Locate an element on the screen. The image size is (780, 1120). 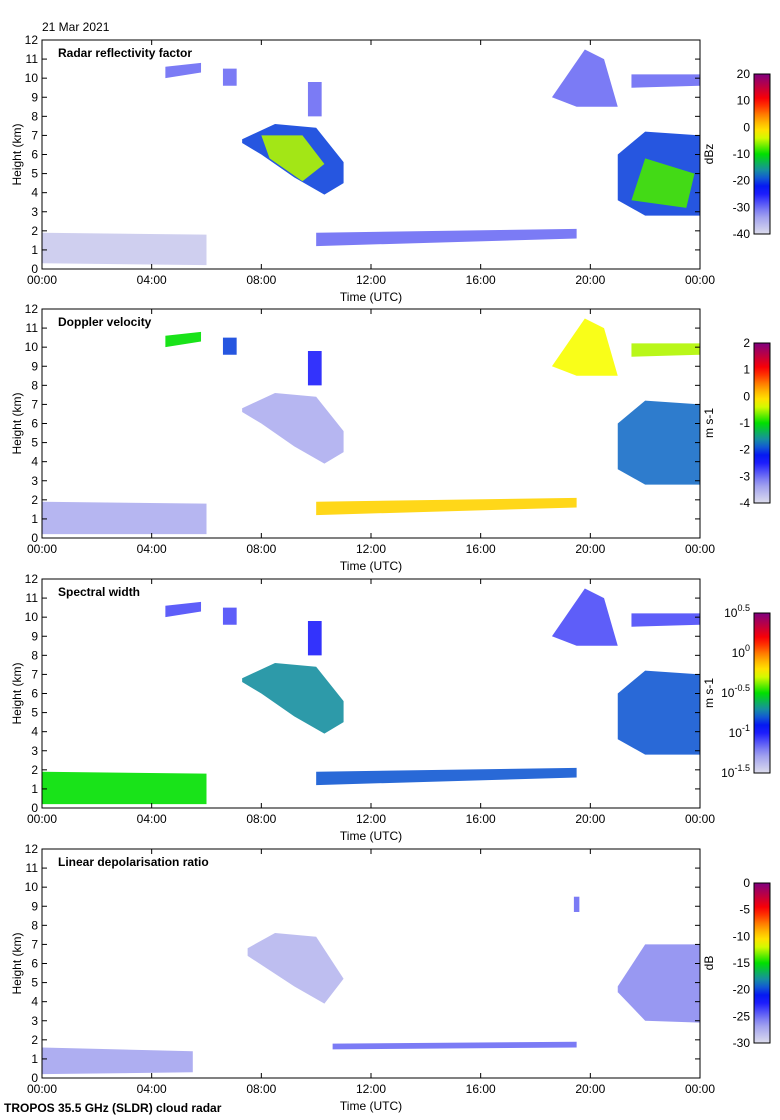
colorbar-tick-label: -40 is located at coordinates (742, 234).